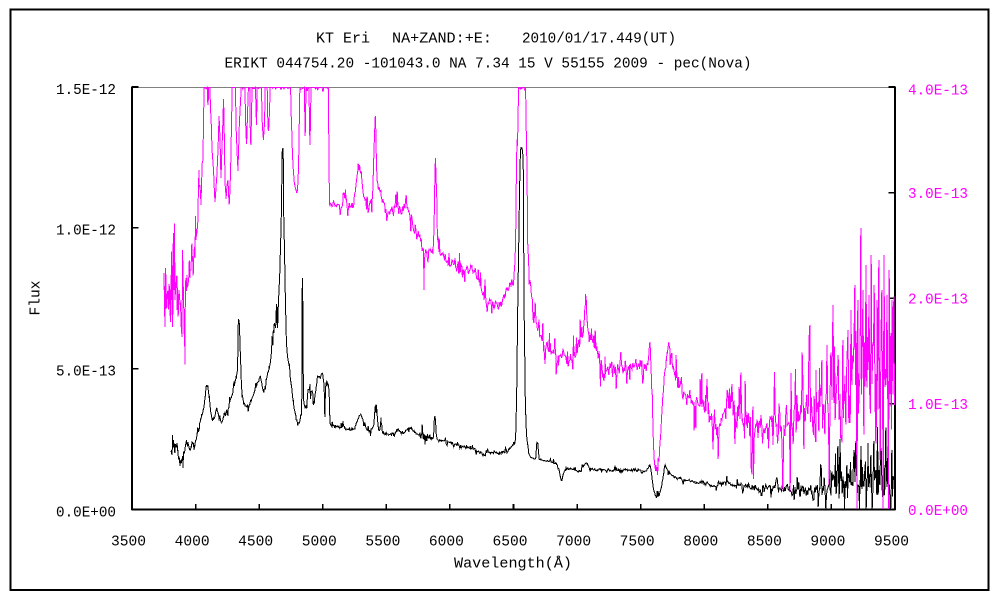  Describe the element at coordinates (382, 541) in the screenshot. I see `svg-text: 5500` at that location.